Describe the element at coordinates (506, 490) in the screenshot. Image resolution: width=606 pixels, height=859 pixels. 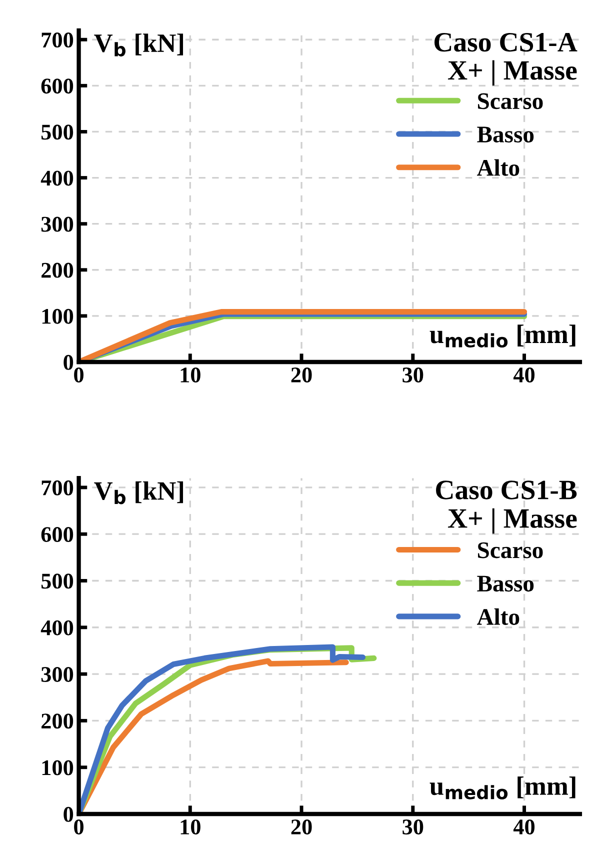
I see `chart-title: Caso CS1-B` at that location.